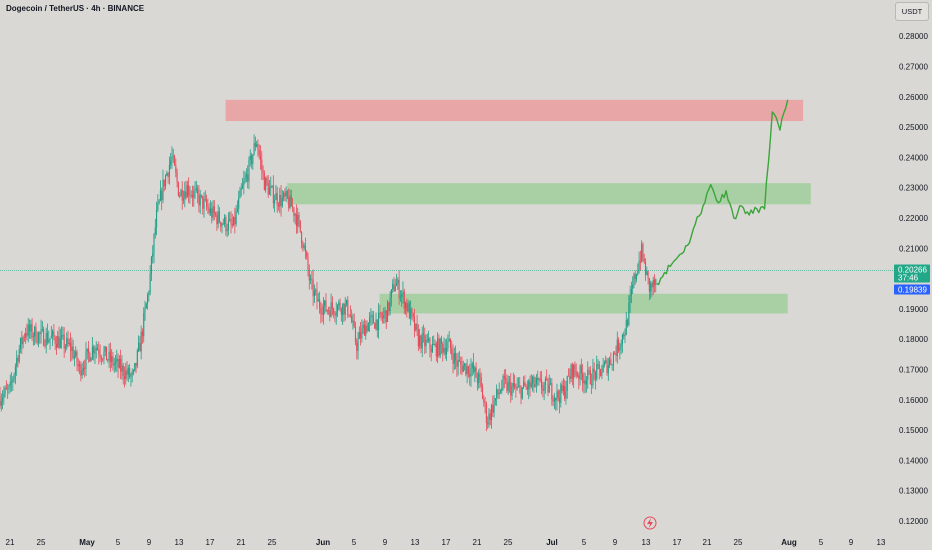  Describe the element at coordinates (881, 542) in the screenshot. I see `time-tick-label: 13` at that location.